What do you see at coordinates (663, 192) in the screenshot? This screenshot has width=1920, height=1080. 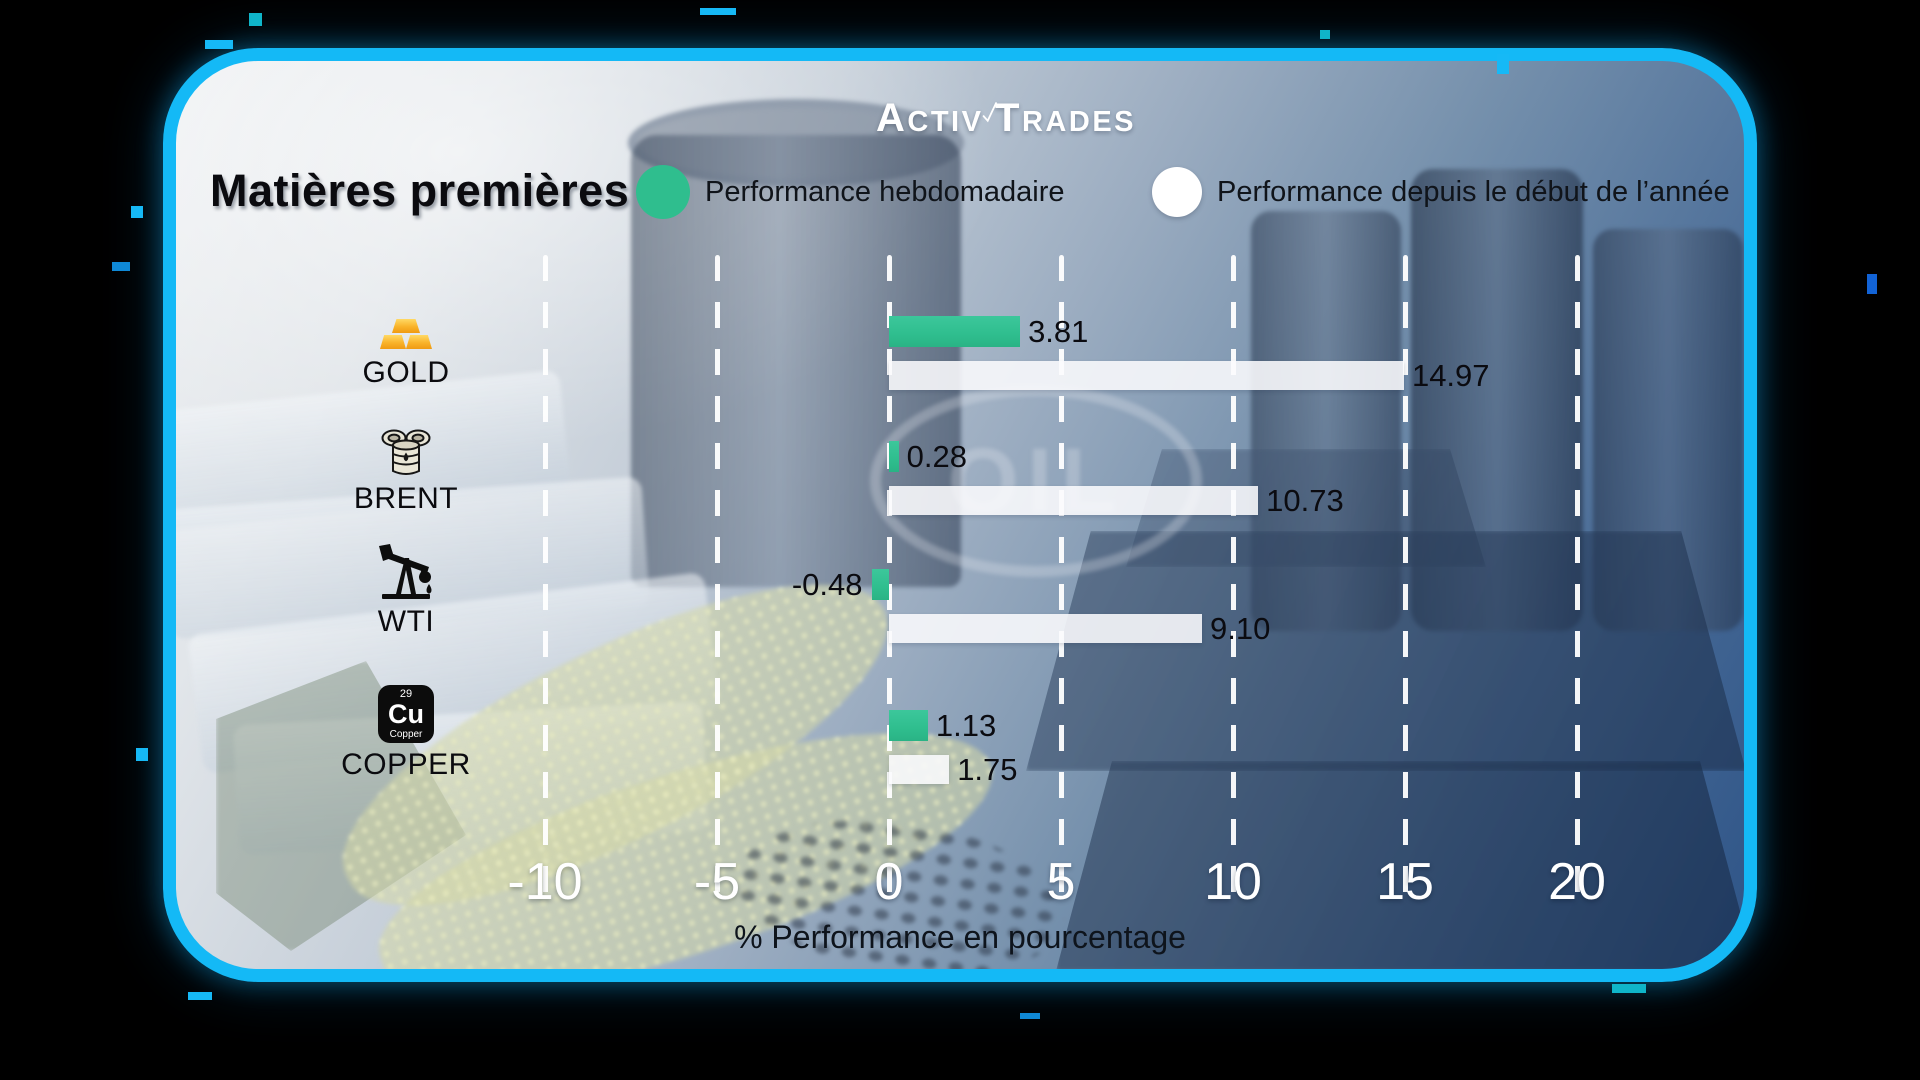 I see `weekly-legend-dot-icon` at bounding box center [663, 192].